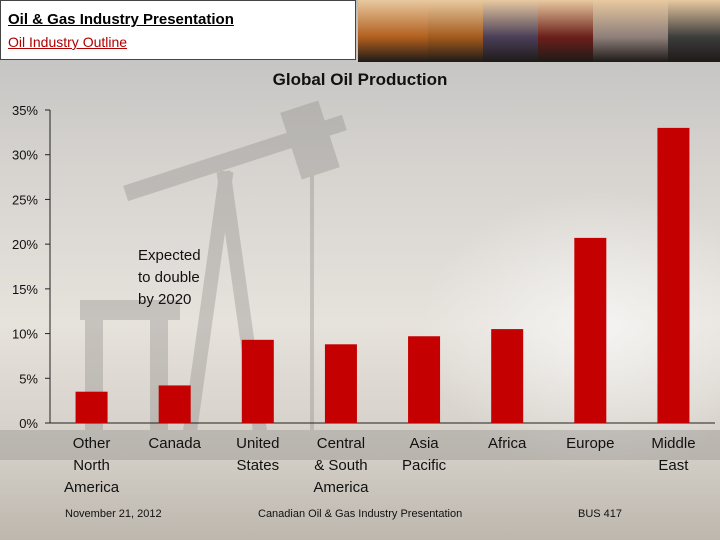 The height and width of the screenshot is (540, 720). What do you see at coordinates (25, 244) in the screenshot?
I see `y-tick-label: 20%` at bounding box center [25, 244].